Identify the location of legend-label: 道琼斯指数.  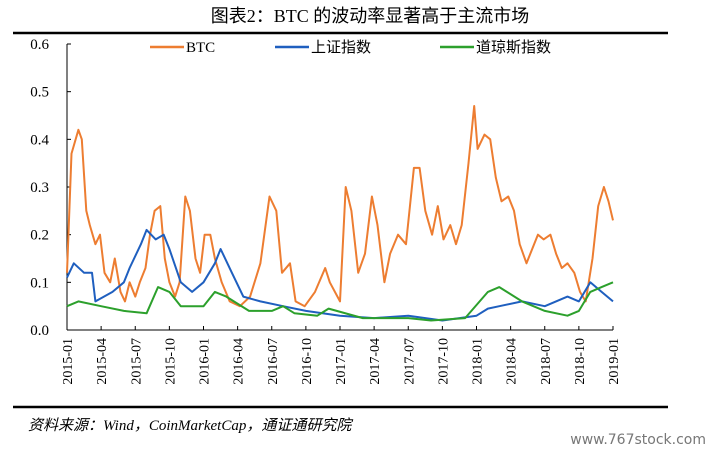
(513, 47).